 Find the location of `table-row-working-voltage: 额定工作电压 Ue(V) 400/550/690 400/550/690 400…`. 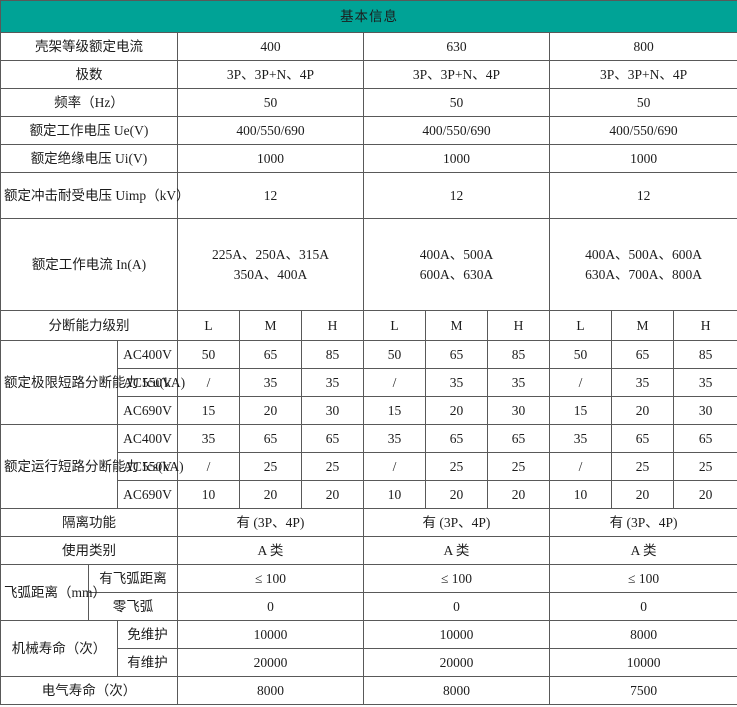

table-row-working-voltage: 额定工作电压 Ue(V) 400/550/690 400/550/690 400… is located at coordinates (368, 130).